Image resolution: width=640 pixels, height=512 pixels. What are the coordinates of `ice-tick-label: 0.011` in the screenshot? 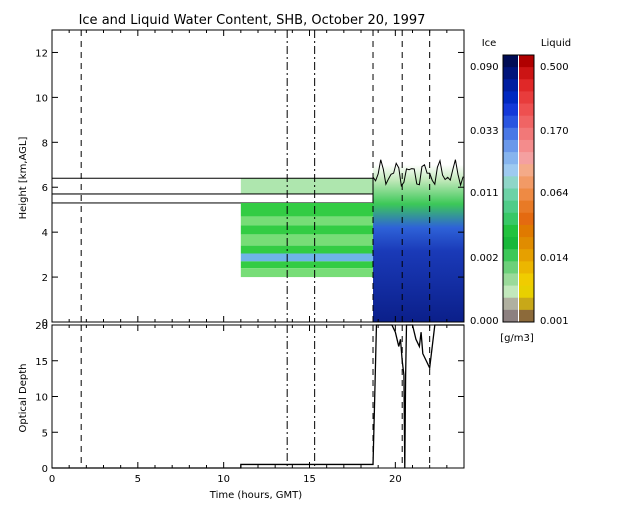 It's located at (484, 193).